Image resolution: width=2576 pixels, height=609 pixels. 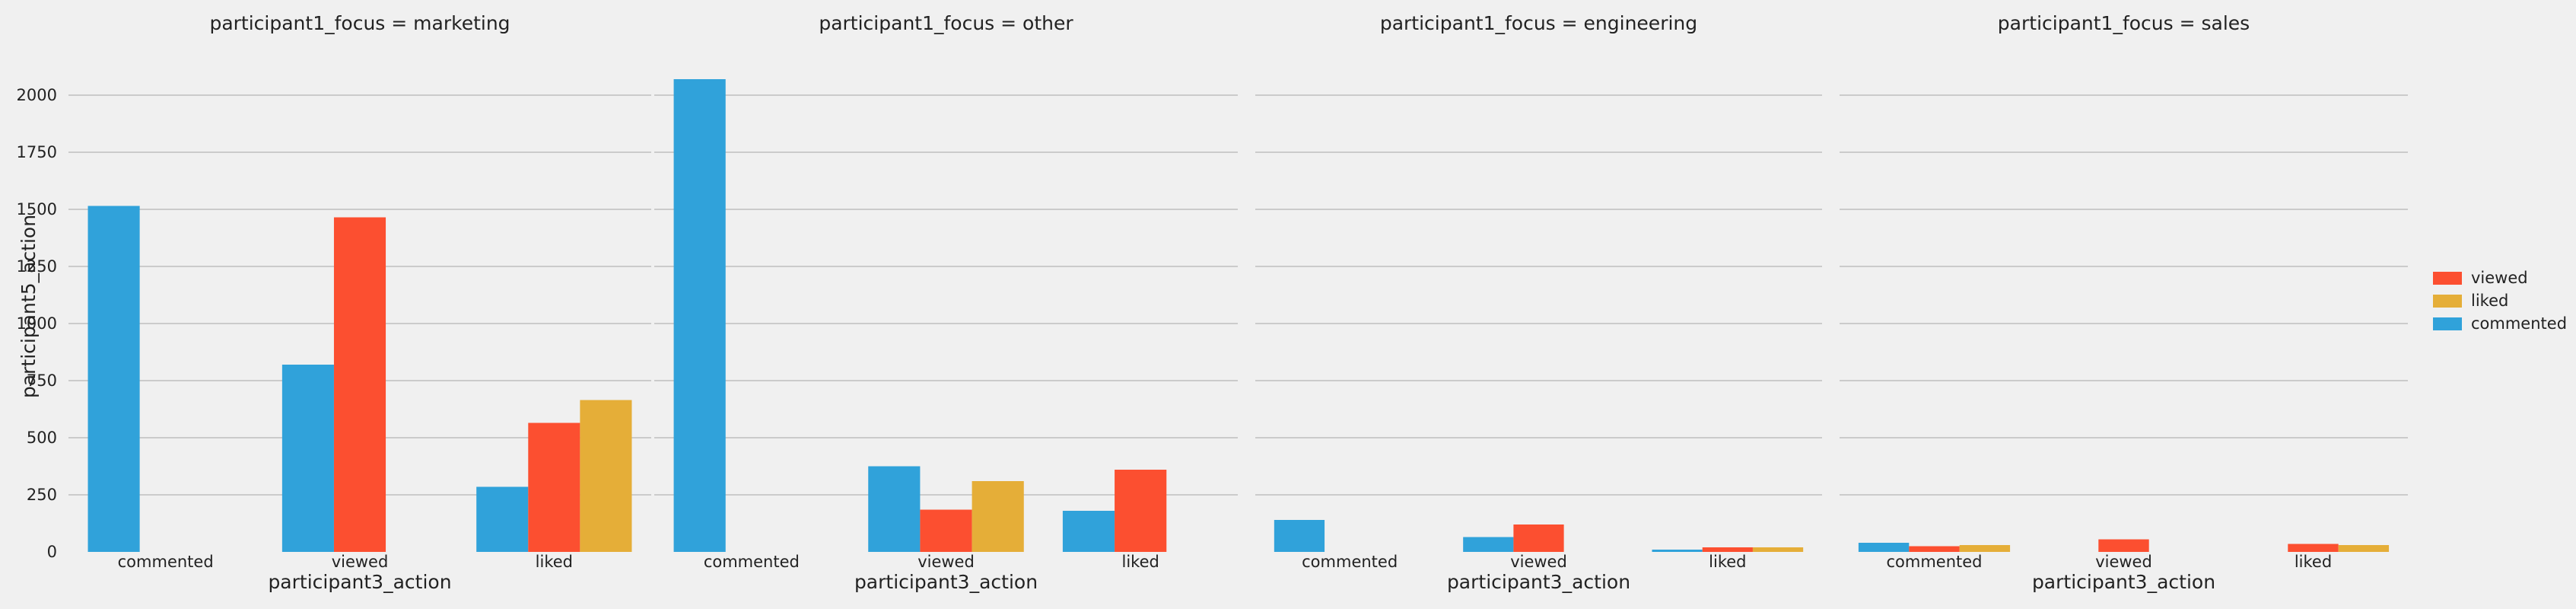 I want to click on y-axis-label: participant5_action, so click(x=29, y=306).